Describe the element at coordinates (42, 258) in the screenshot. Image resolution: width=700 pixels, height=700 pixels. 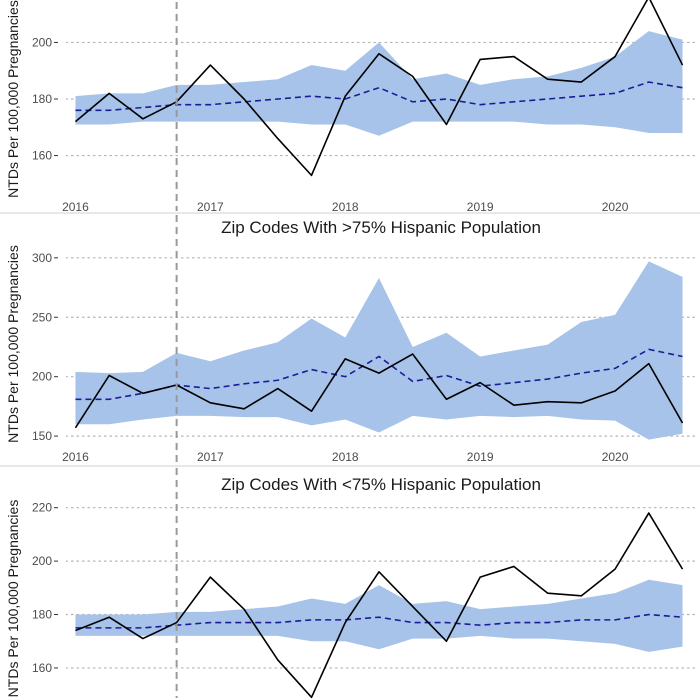
I see `y-tick-label: 300` at that location.